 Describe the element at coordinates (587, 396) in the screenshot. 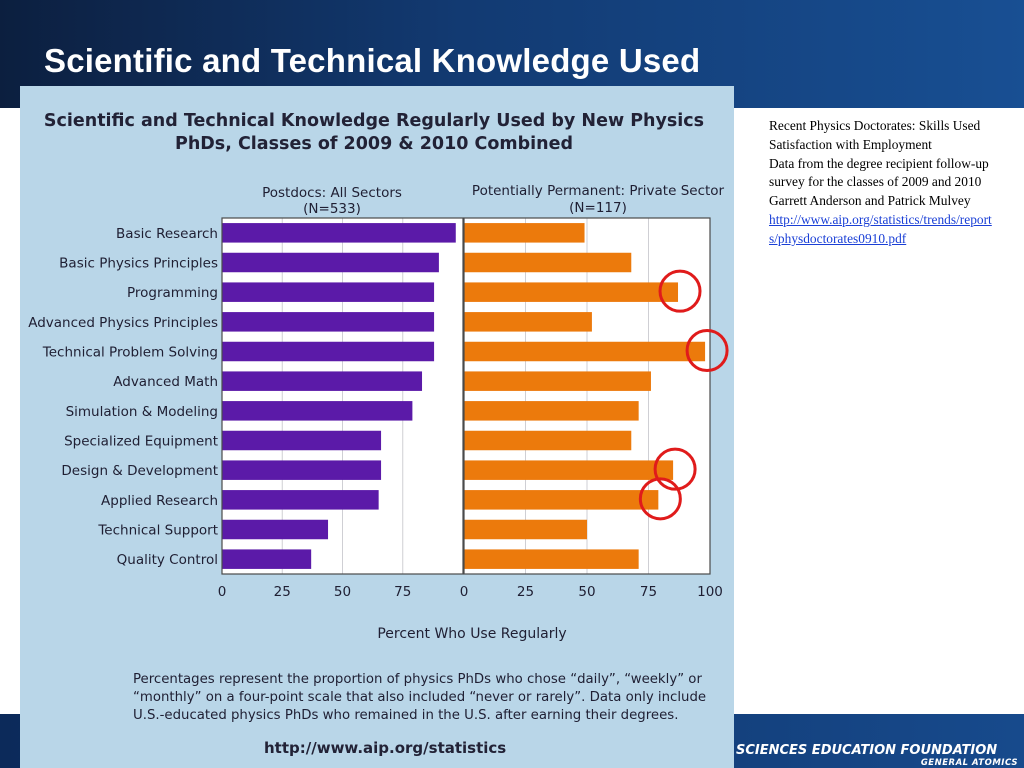

I see `private-panel-frame` at that location.